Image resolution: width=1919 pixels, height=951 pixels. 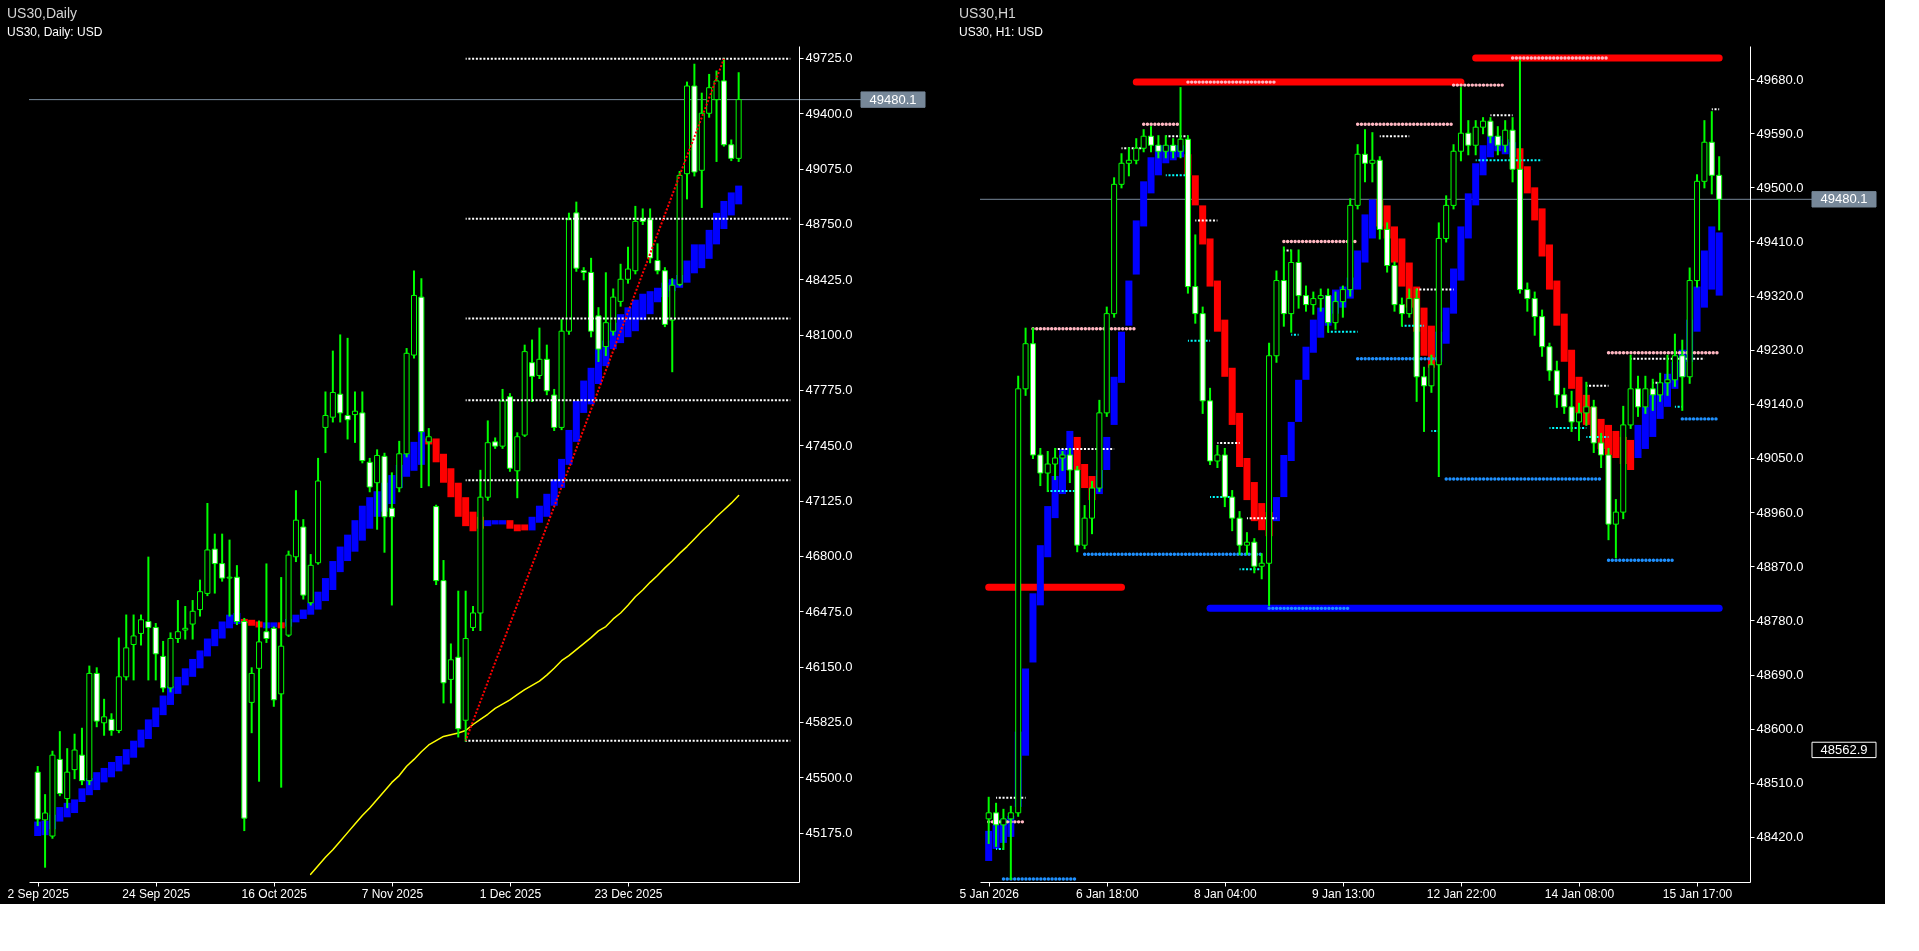 What do you see at coordinates (1780, 458) in the screenshot?
I see `y-tick-label: 49050.0` at bounding box center [1780, 458].